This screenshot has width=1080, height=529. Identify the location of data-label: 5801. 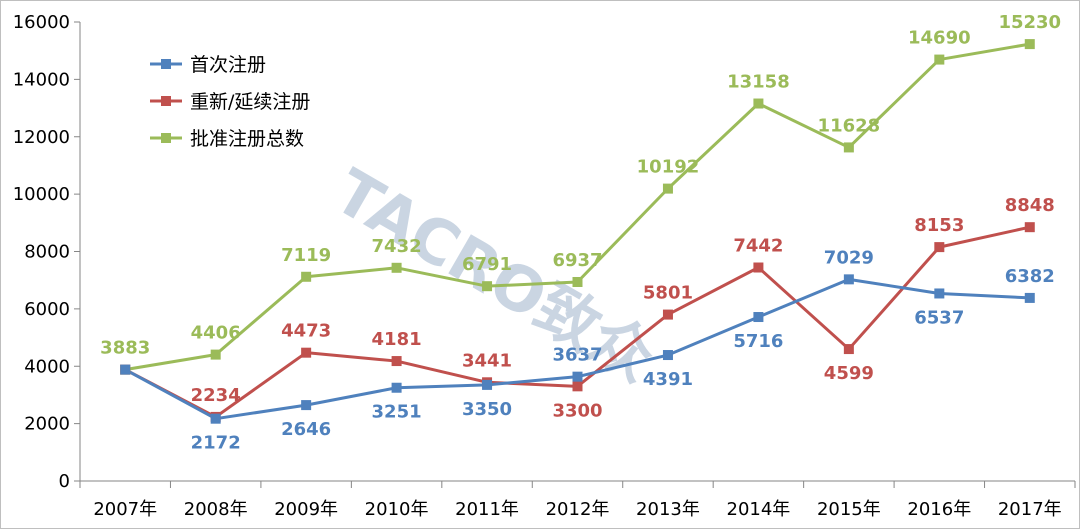
(668, 293).